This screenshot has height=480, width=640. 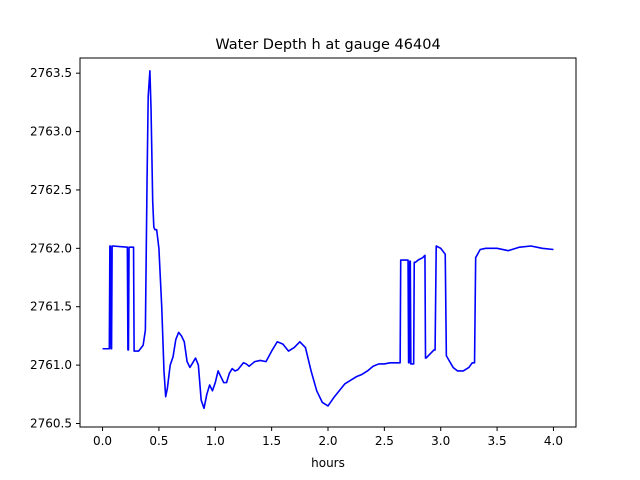 What do you see at coordinates (497, 441) in the screenshot?
I see `x-tick-label: 3.5` at bounding box center [497, 441].